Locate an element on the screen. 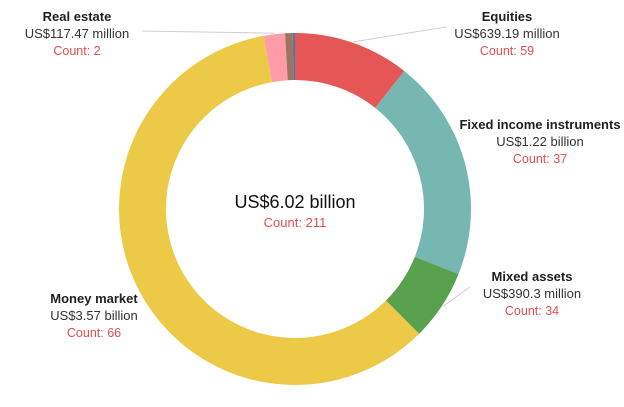  label-money-market: Money market US$3.57 billion Count: 66 is located at coordinates (94, 315).